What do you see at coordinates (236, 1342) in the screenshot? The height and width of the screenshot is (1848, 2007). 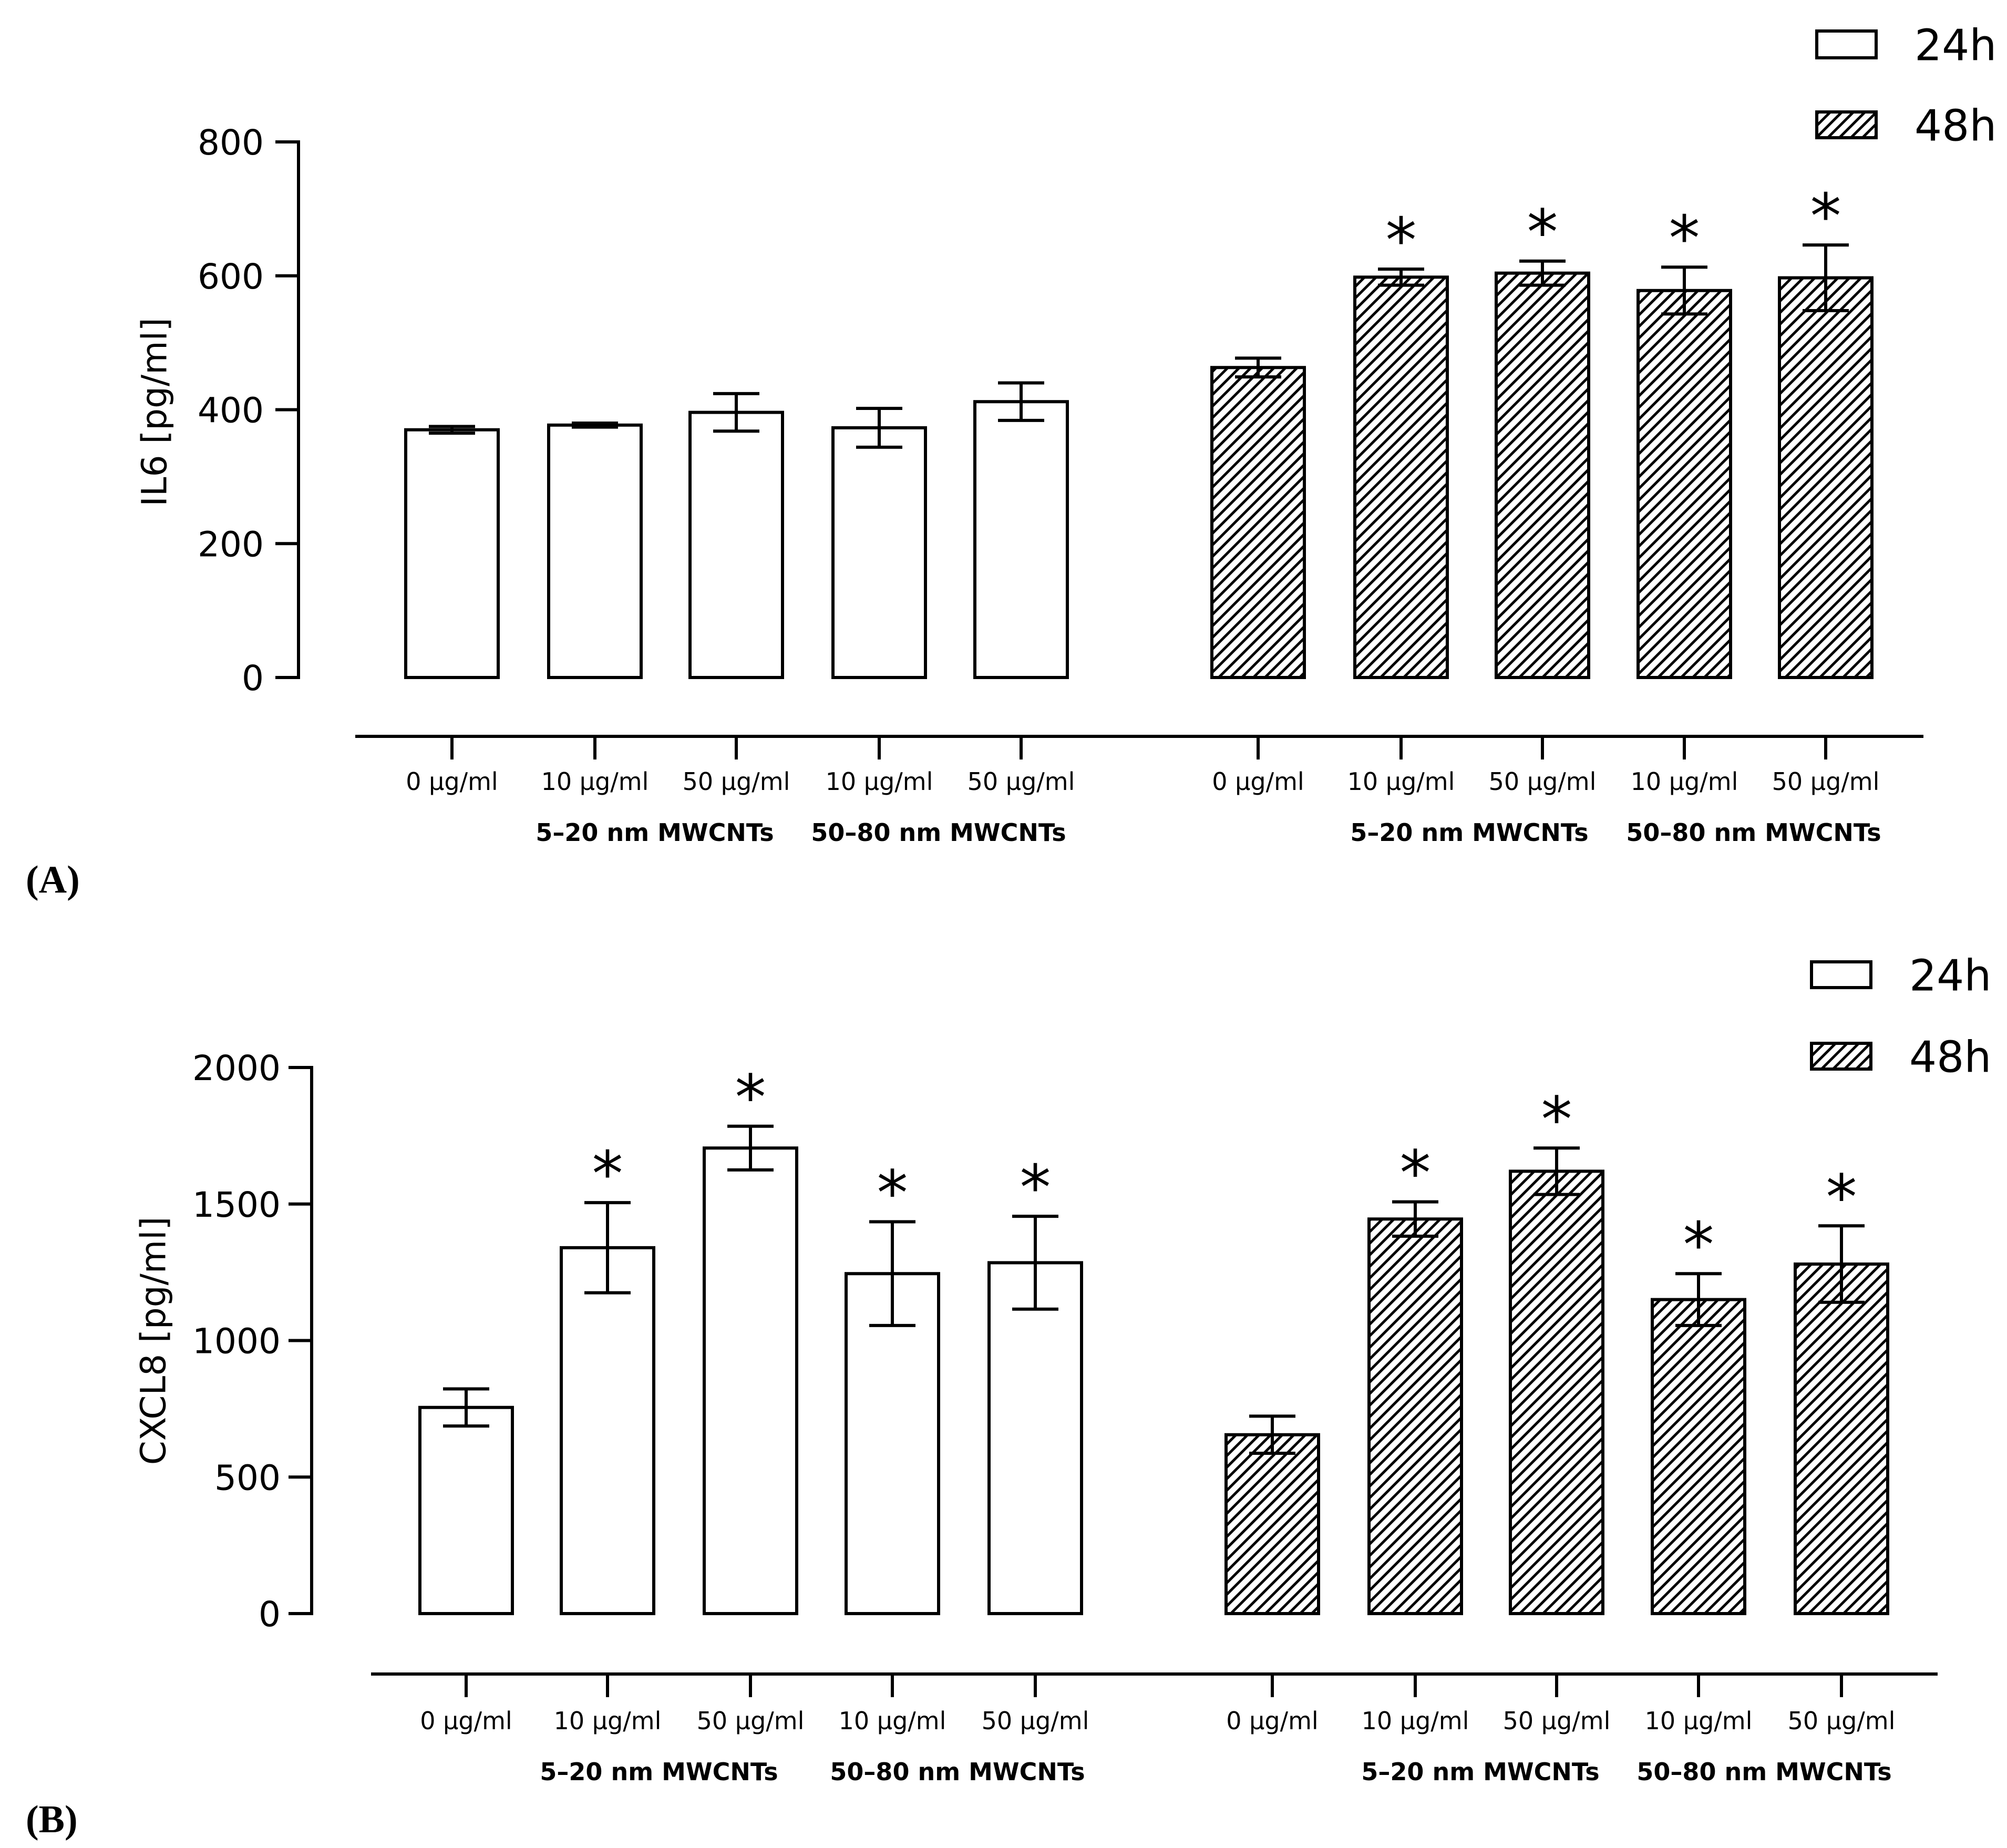 I see `panel-b-y-tick-label: 1000` at bounding box center [236, 1342].